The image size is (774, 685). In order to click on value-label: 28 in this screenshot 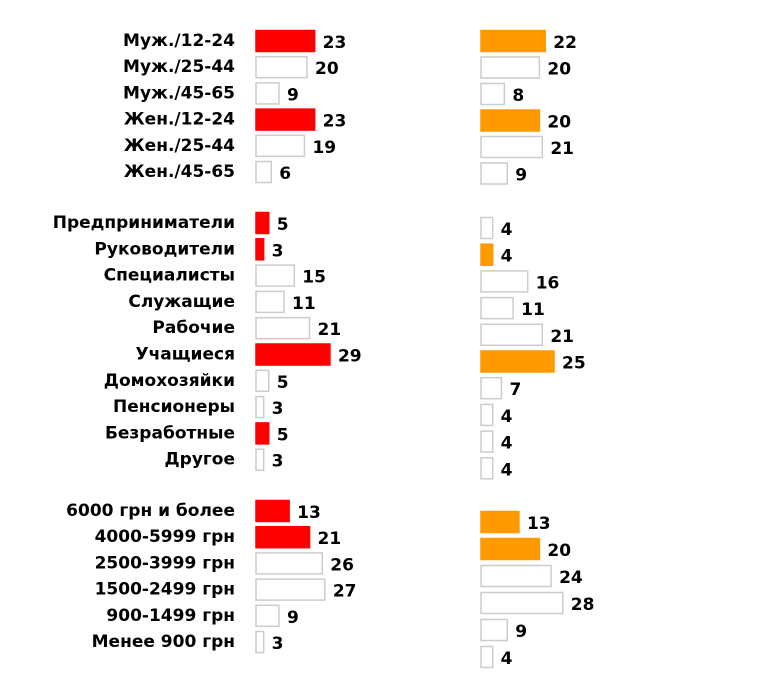, I will do `click(583, 605)`.